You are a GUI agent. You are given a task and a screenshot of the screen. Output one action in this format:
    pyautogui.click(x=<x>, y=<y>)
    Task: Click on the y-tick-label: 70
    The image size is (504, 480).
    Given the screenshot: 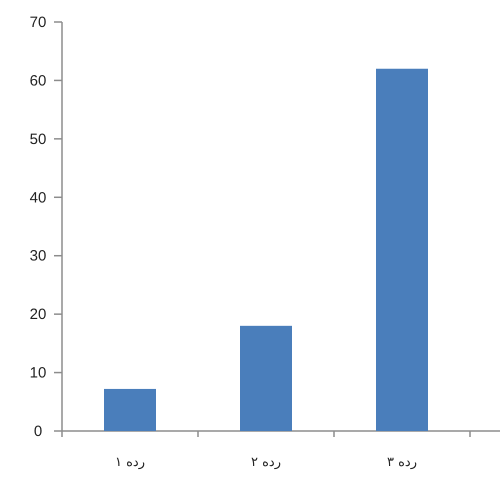 What is the action you would take?
    pyautogui.click(x=38, y=22)
    